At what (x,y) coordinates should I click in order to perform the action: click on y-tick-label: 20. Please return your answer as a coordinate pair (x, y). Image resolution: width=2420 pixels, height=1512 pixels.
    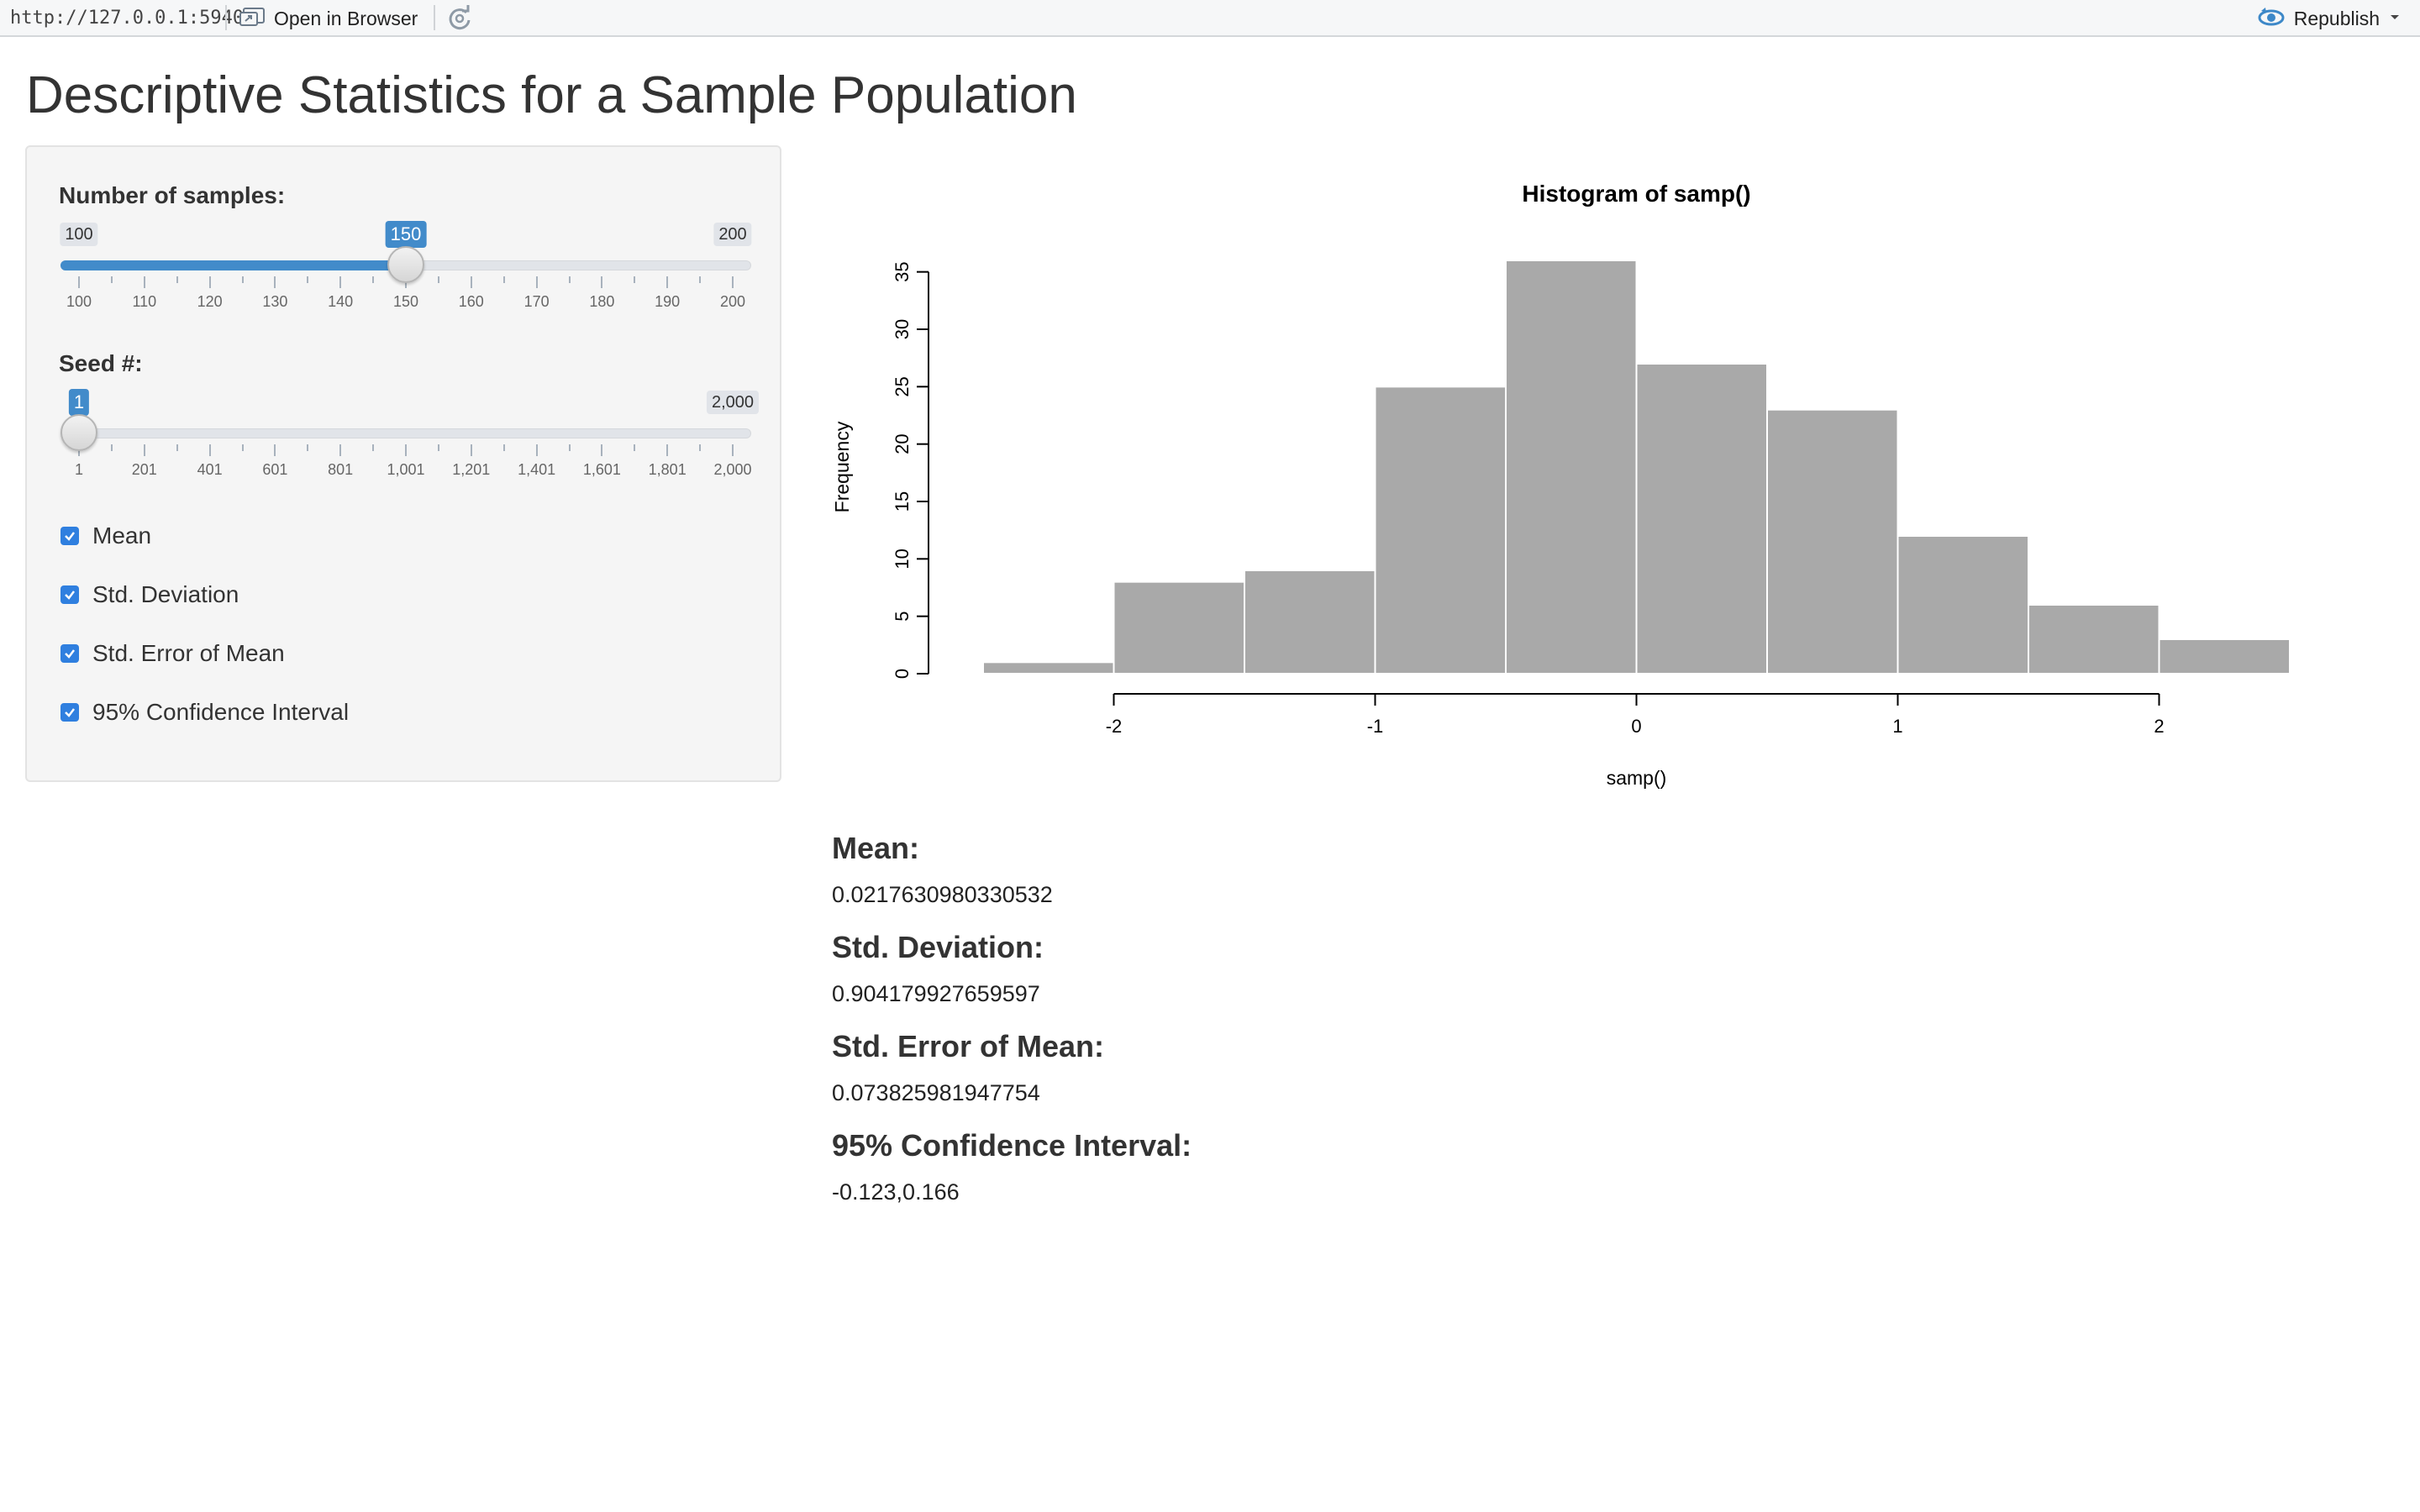
    Looking at the image, I should click on (902, 443).